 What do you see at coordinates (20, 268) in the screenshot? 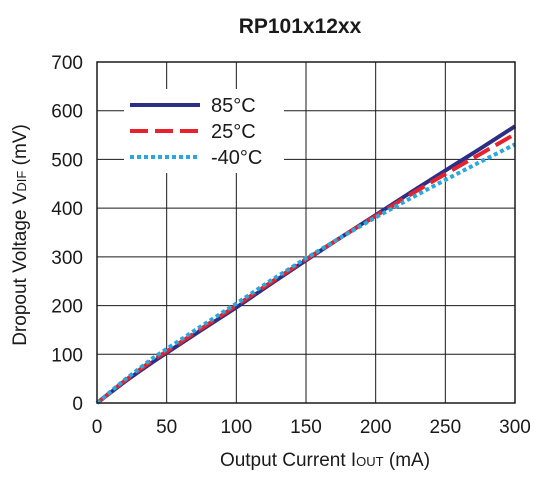
I see `y-axis-label-main: Dropout Voltage V` at bounding box center [20, 268].